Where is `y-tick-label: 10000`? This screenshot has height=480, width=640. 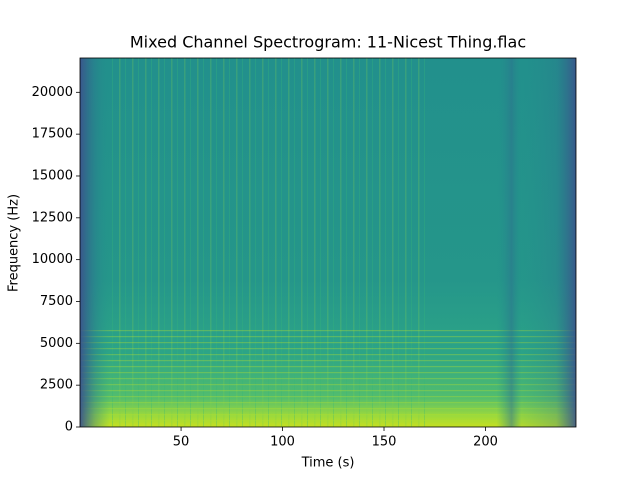
y-tick-label: 10000 is located at coordinates (52, 259).